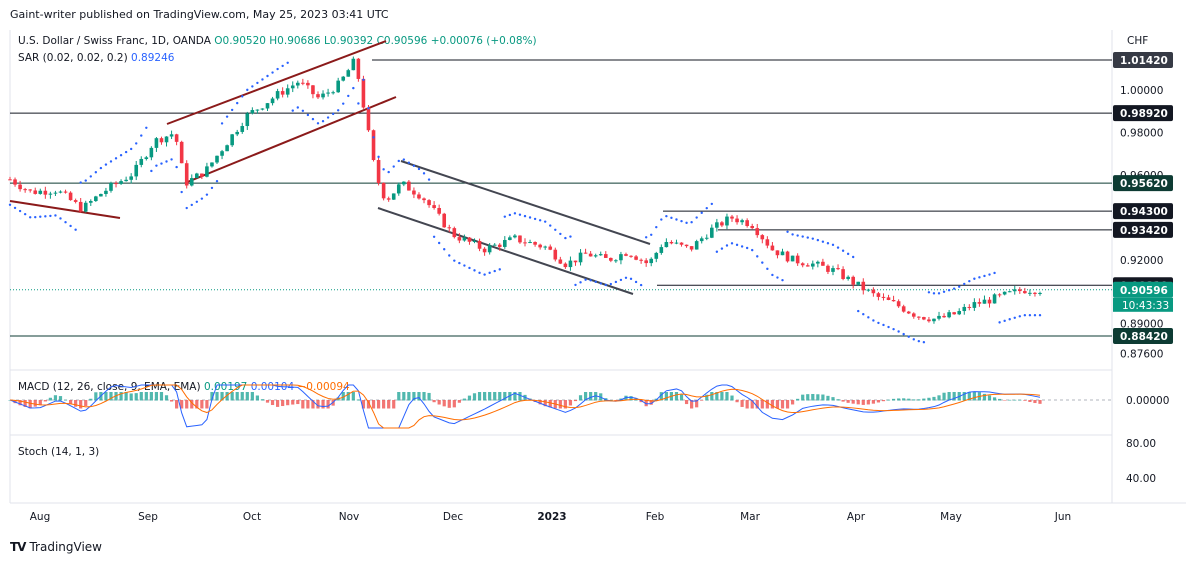 This screenshot has height=565, width=1194. I want to click on channel-red-upper, so click(276, 82).